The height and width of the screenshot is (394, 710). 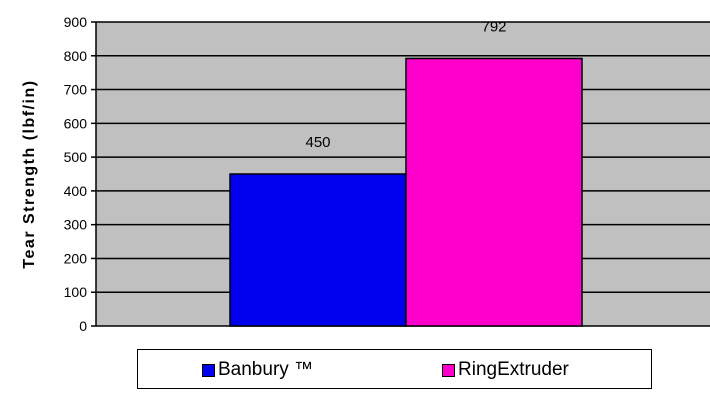 What do you see at coordinates (76, 157) in the screenshot?
I see `y-tick-label-500: 500` at bounding box center [76, 157].